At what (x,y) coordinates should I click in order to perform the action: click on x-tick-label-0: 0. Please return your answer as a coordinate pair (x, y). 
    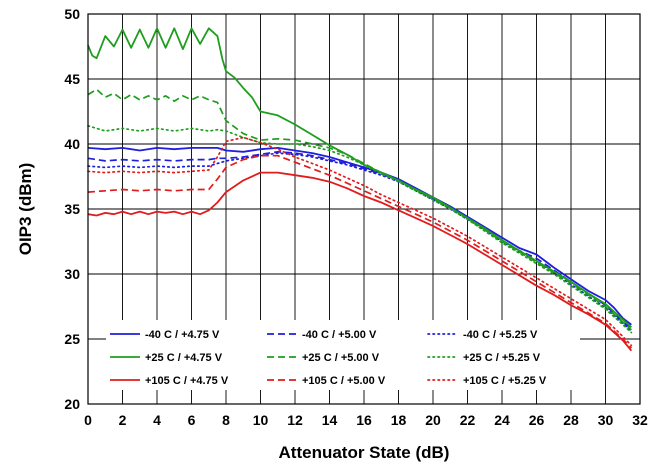
    Looking at the image, I should click on (88, 420).